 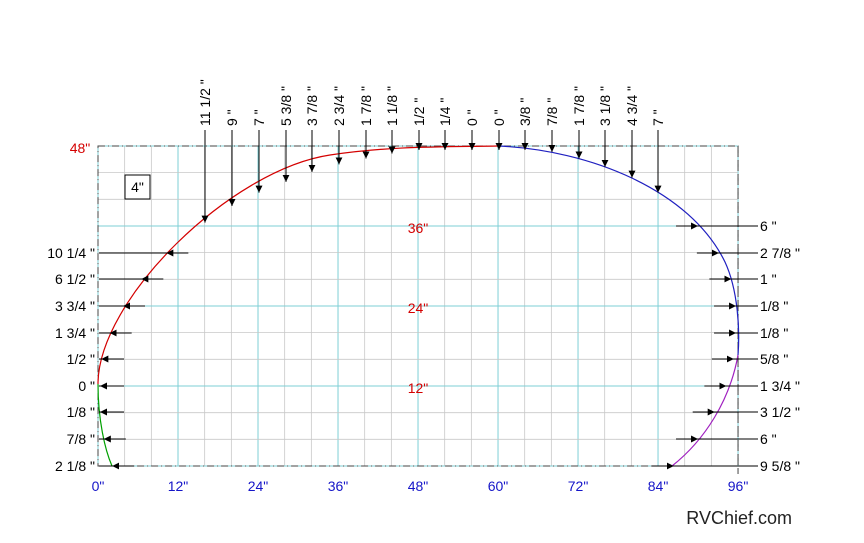 I want to click on top-offset-label: 9 ", so click(x=232, y=117).